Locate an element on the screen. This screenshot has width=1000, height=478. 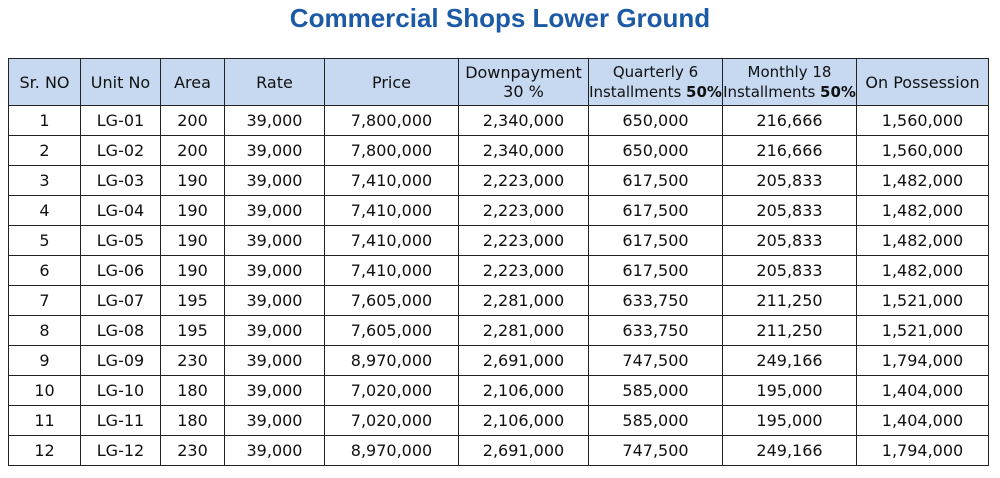
header-quarterly-installments: Installments is located at coordinates (638, 92).